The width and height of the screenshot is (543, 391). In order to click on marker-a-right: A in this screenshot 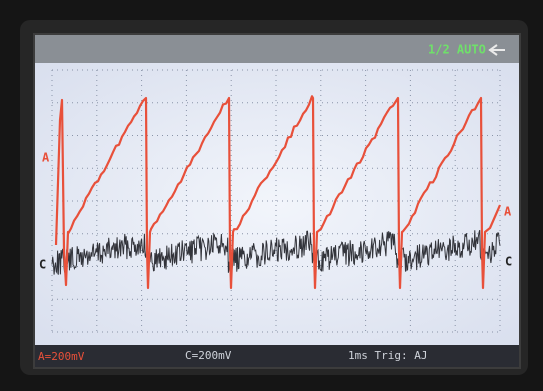, I will do `click(508, 212)`.